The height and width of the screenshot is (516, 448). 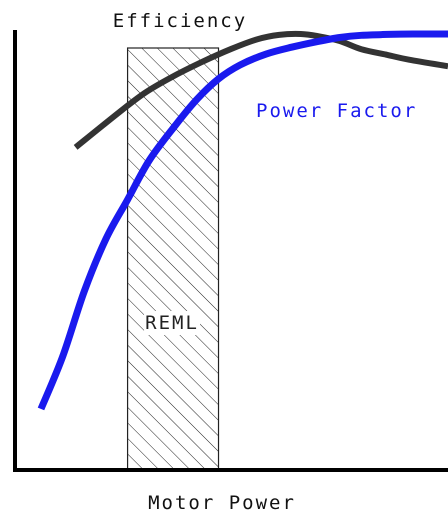 What do you see at coordinates (222, 503) in the screenshot?
I see `x-axis-label: Motor Power` at bounding box center [222, 503].